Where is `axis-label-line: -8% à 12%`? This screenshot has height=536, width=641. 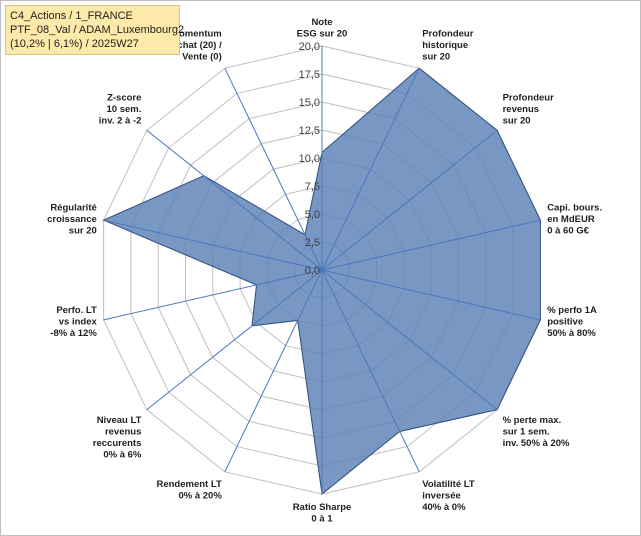
axis-label-line: -8% à 12% is located at coordinates (73, 333).